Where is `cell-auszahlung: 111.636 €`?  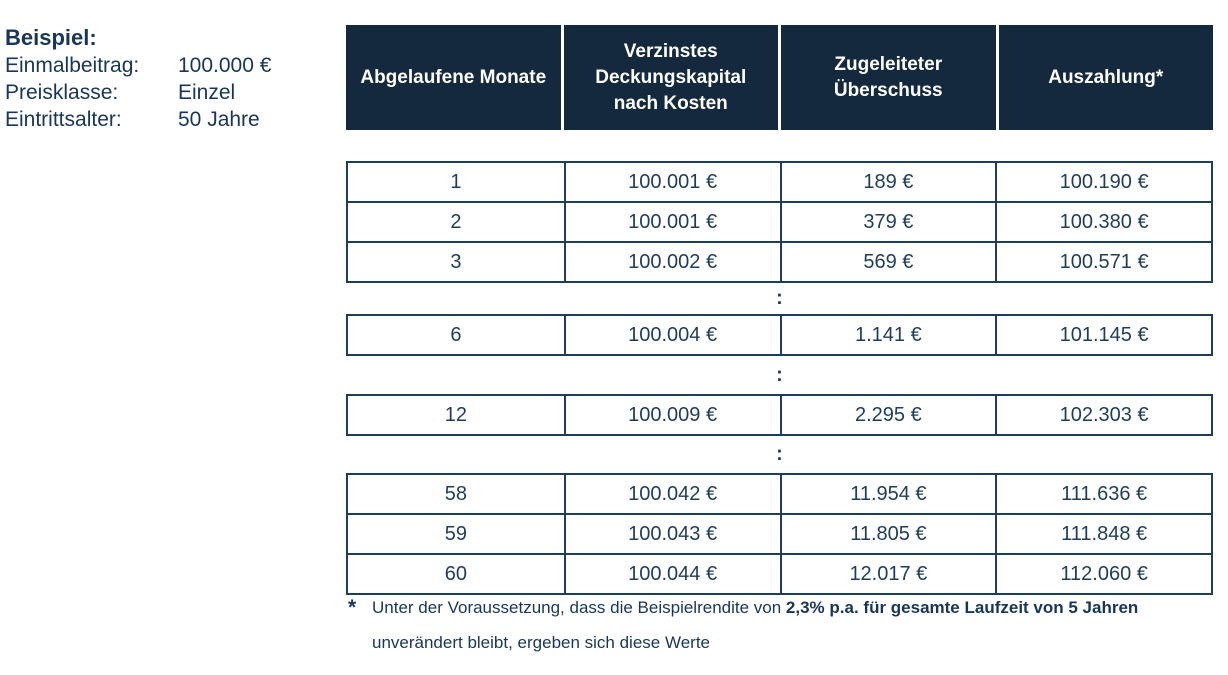
cell-auszahlung: 111.636 € is located at coordinates (1103, 494).